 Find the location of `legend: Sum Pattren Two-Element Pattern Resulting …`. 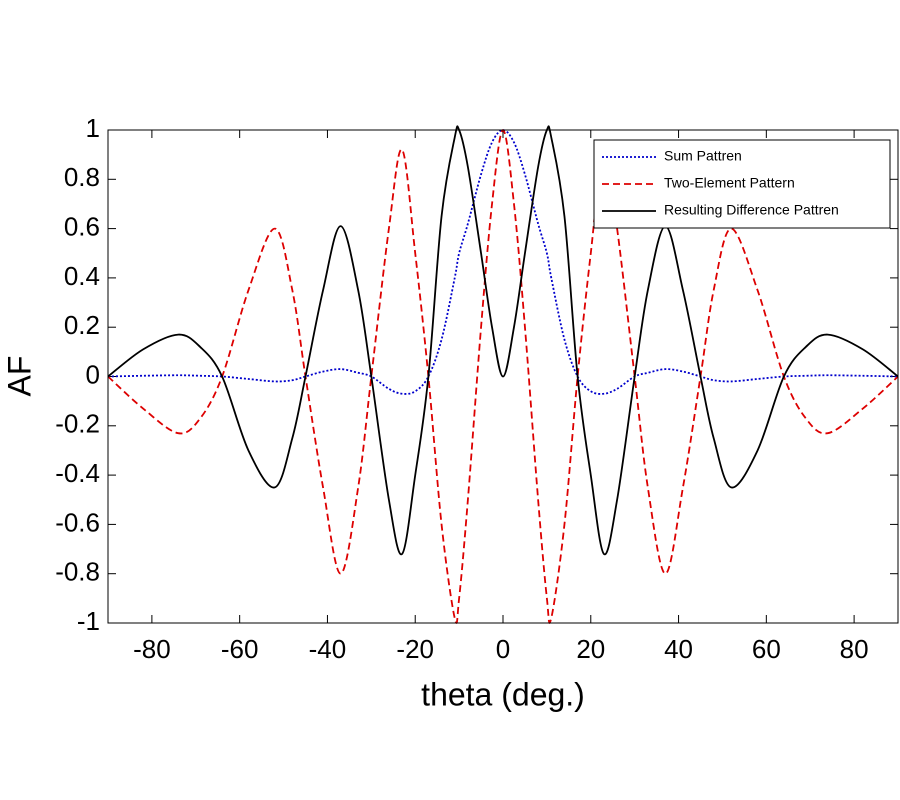

legend: Sum Pattren Two-Element Pattern Resulting … is located at coordinates (742, 184).